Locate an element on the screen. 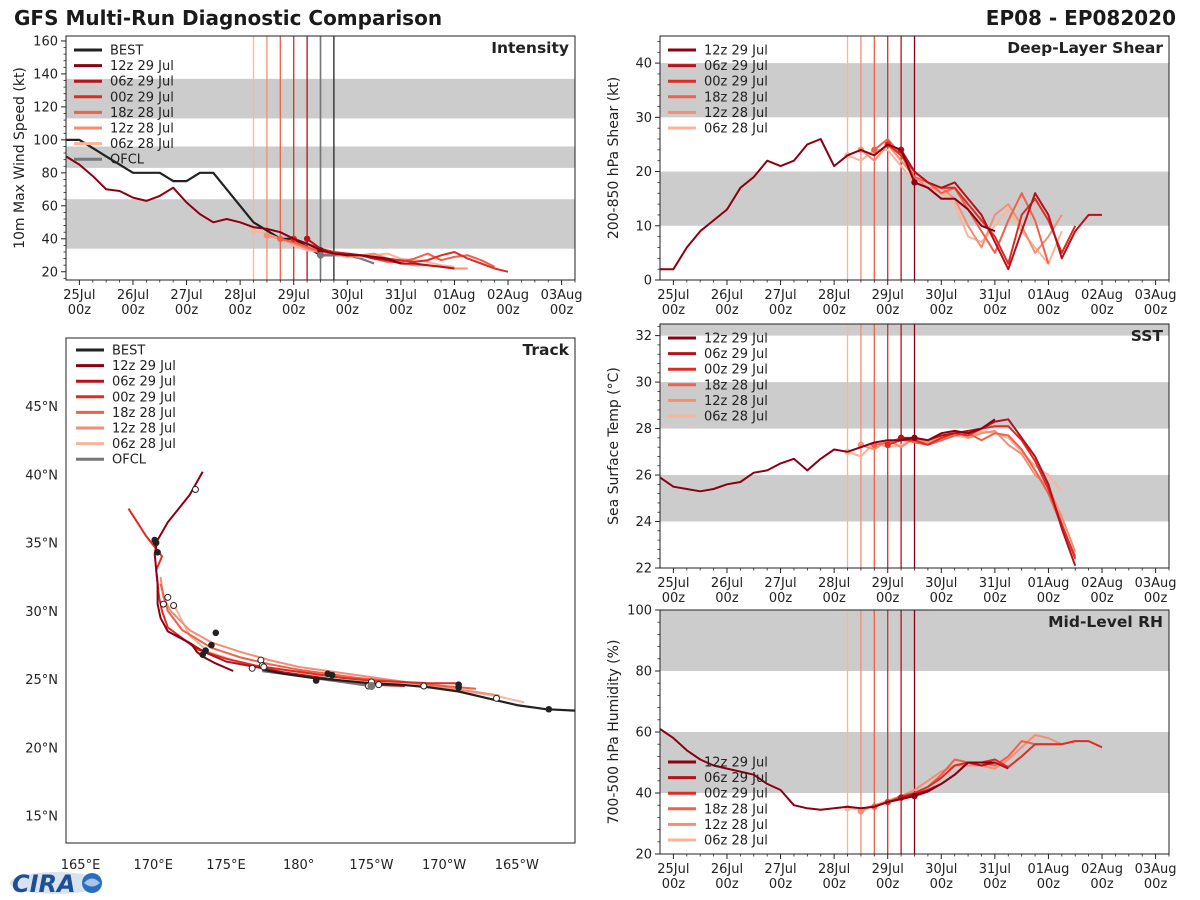  y-tick-label: 60 is located at coordinates (643, 733).